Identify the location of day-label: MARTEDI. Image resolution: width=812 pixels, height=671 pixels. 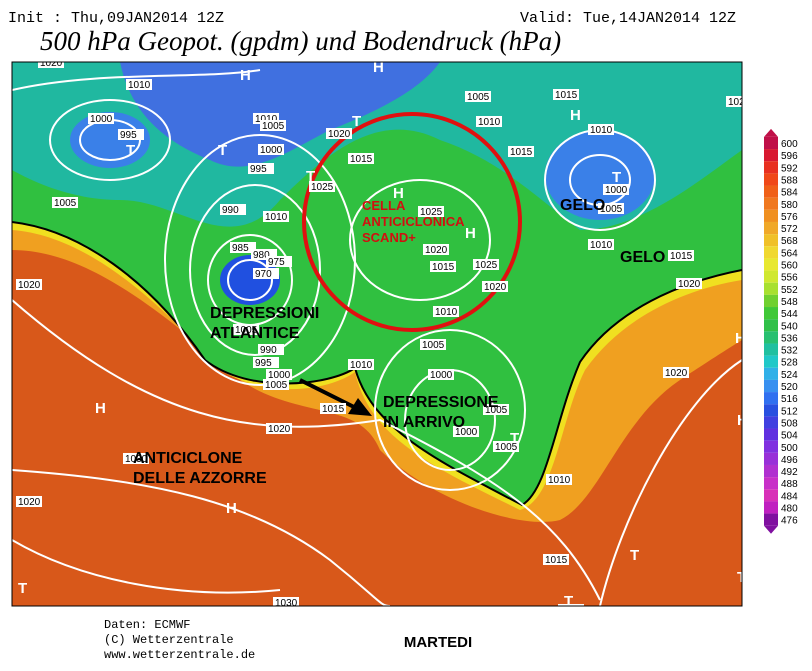
(438, 642).